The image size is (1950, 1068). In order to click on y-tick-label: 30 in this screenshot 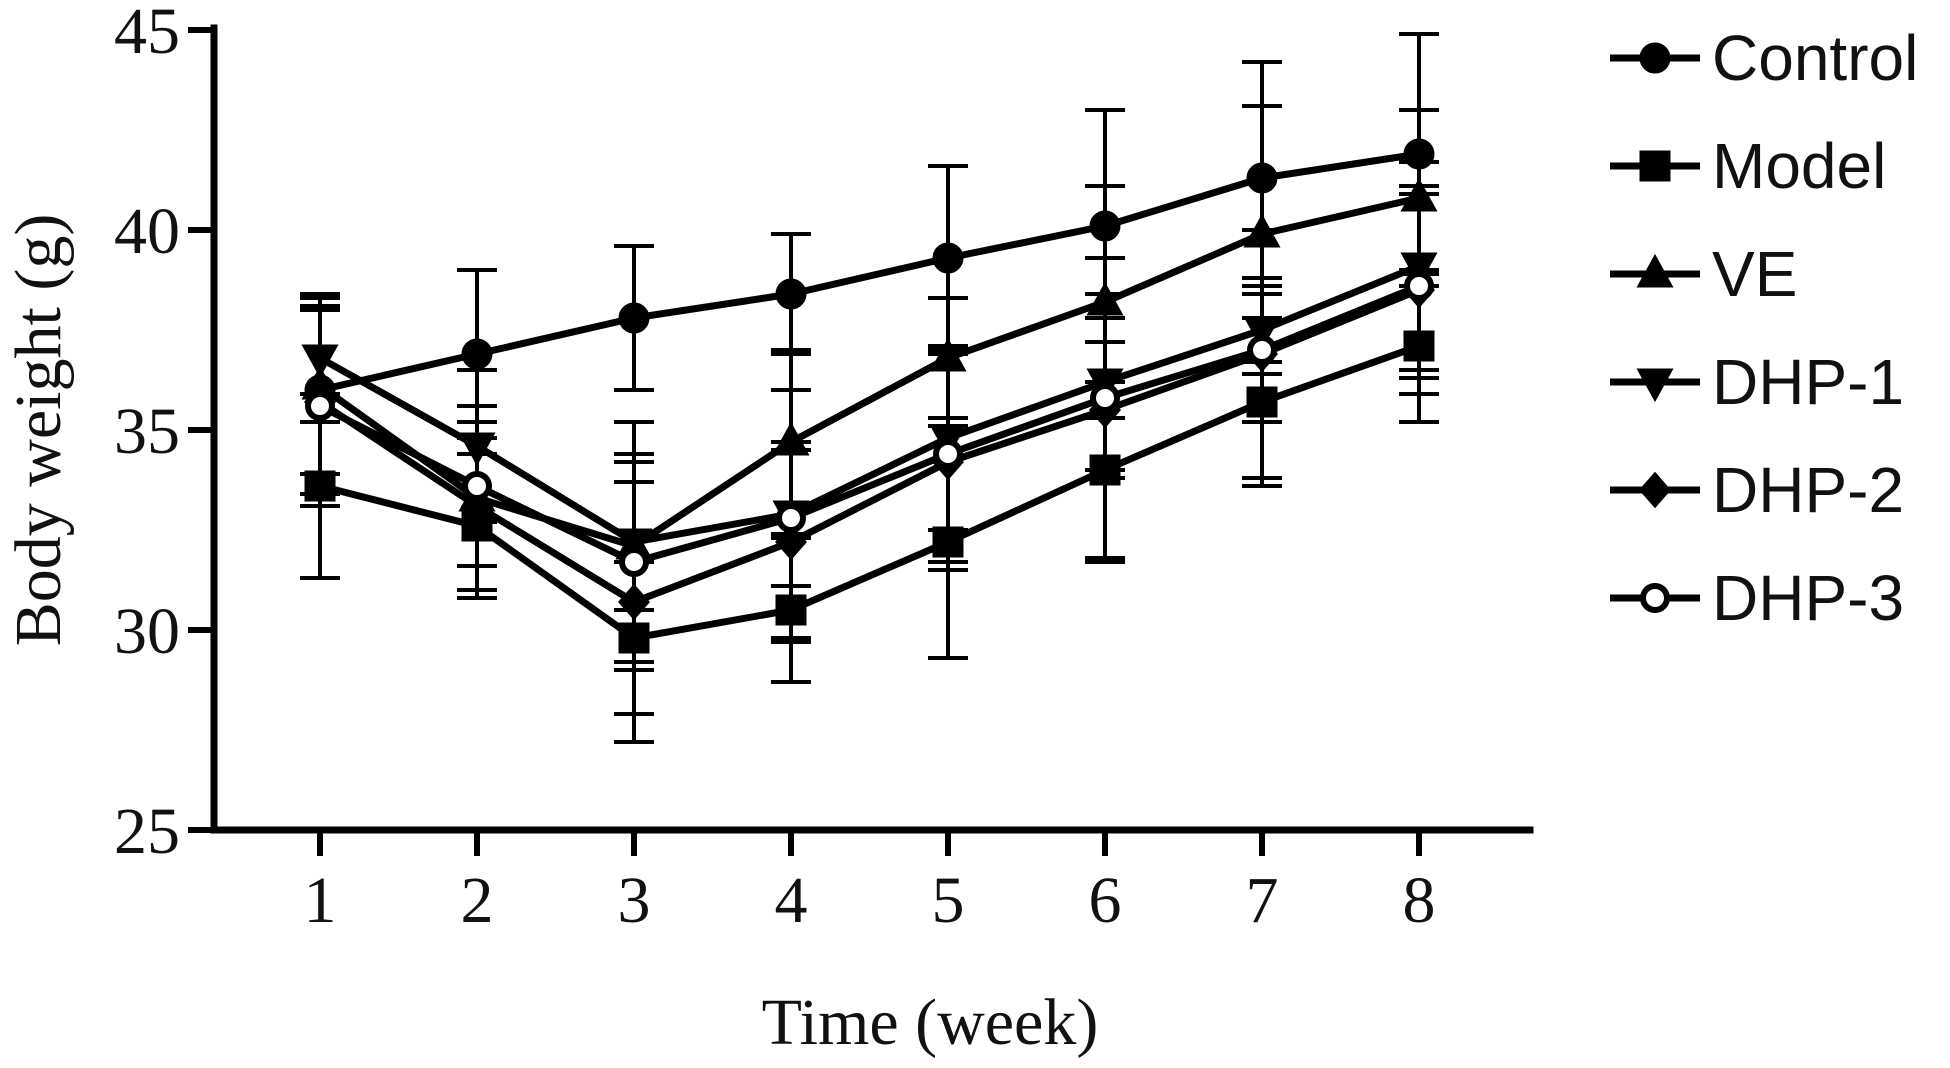, I will do `click(147, 631)`.